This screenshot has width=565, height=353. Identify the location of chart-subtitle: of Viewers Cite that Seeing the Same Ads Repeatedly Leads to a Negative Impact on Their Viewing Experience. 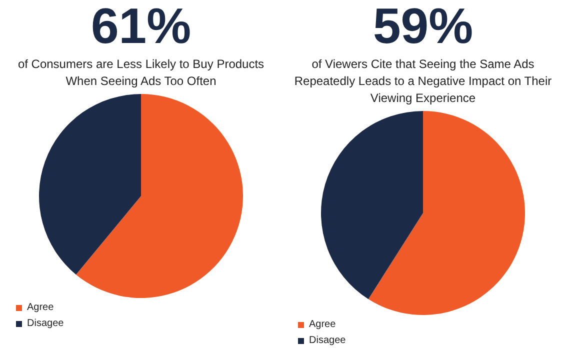
(423, 81).